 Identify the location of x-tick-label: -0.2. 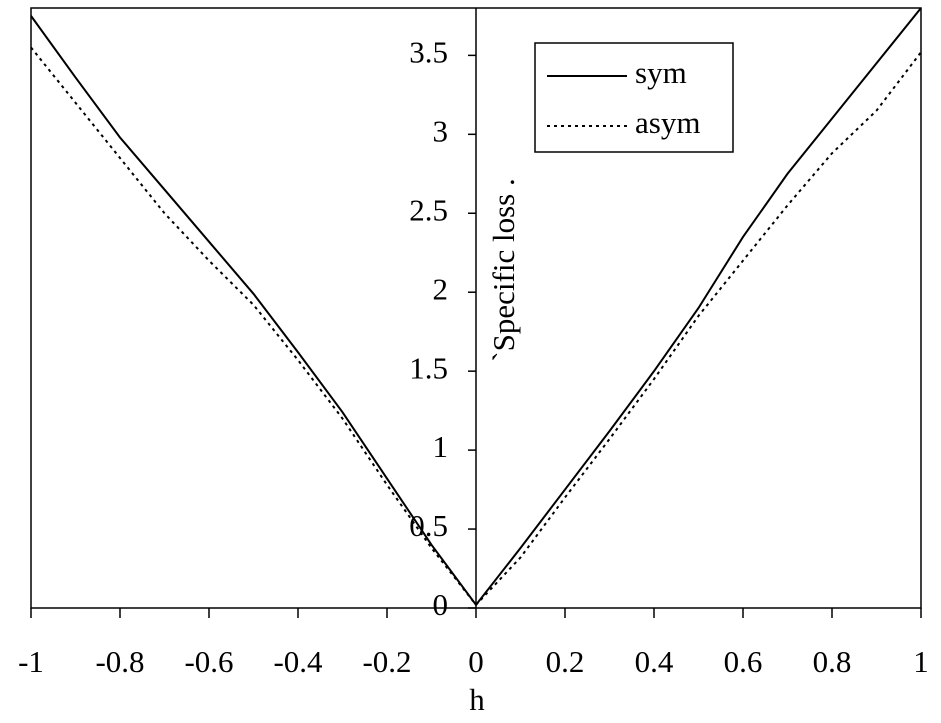
(386, 661).